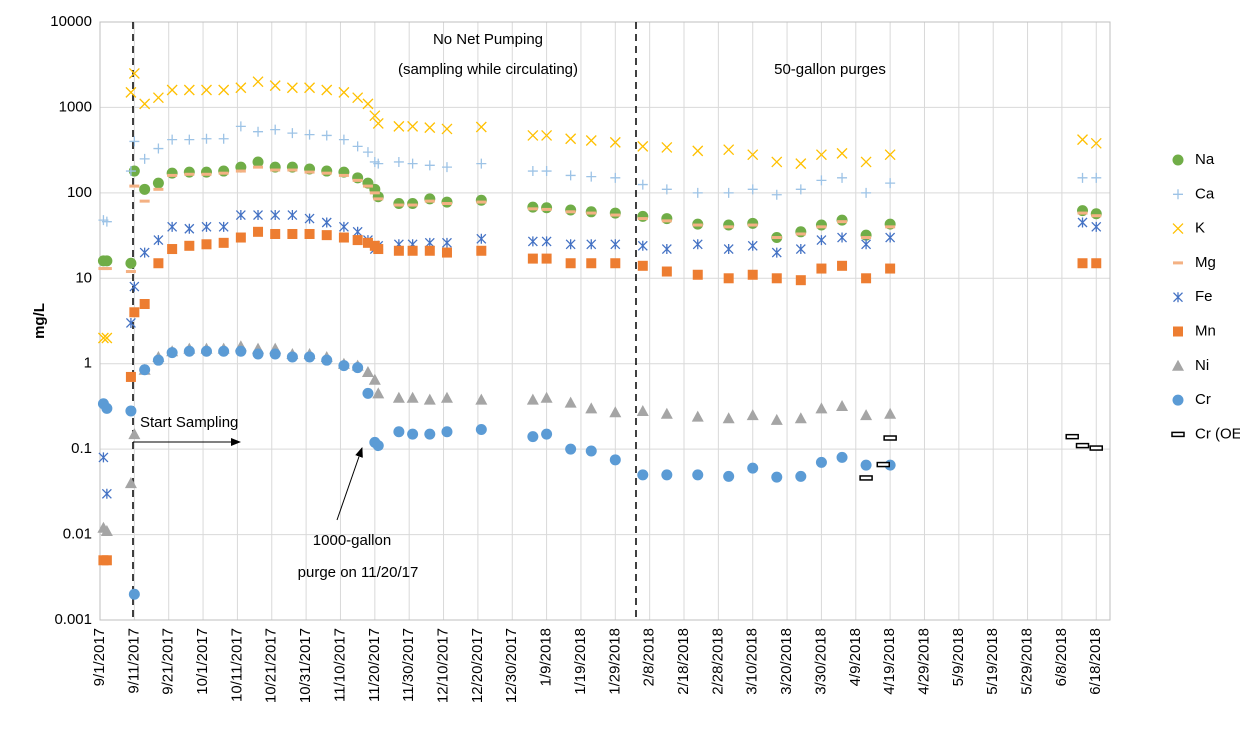 The height and width of the screenshot is (729, 1240). What do you see at coordinates (1205, 159) in the screenshot?
I see `legend-label: Na` at bounding box center [1205, 159].